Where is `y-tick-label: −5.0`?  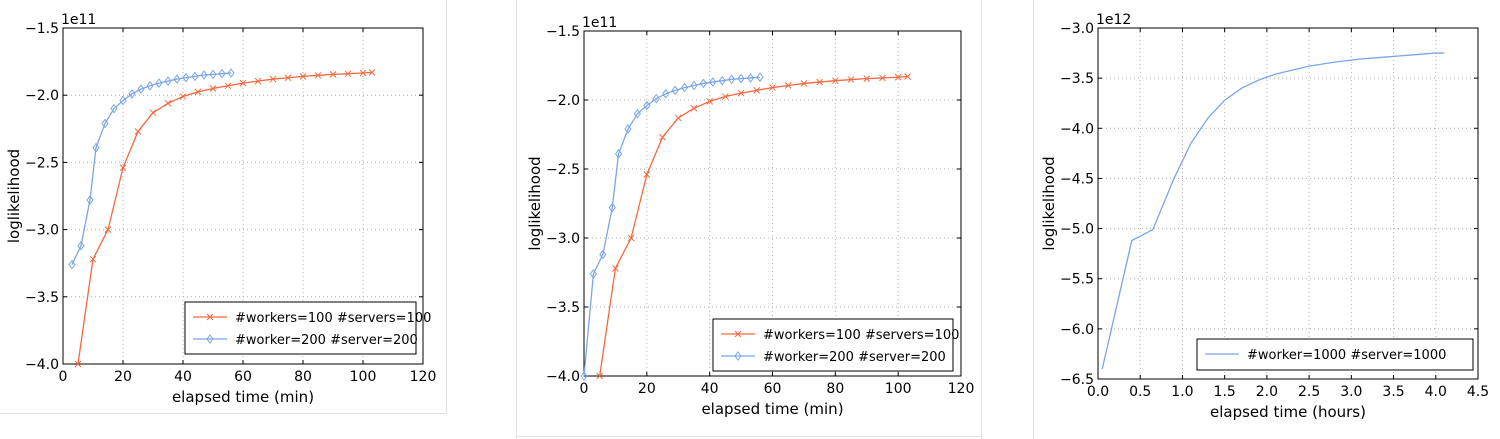
y-tick-label: −5.0 is located at coordinates (1077, 230).